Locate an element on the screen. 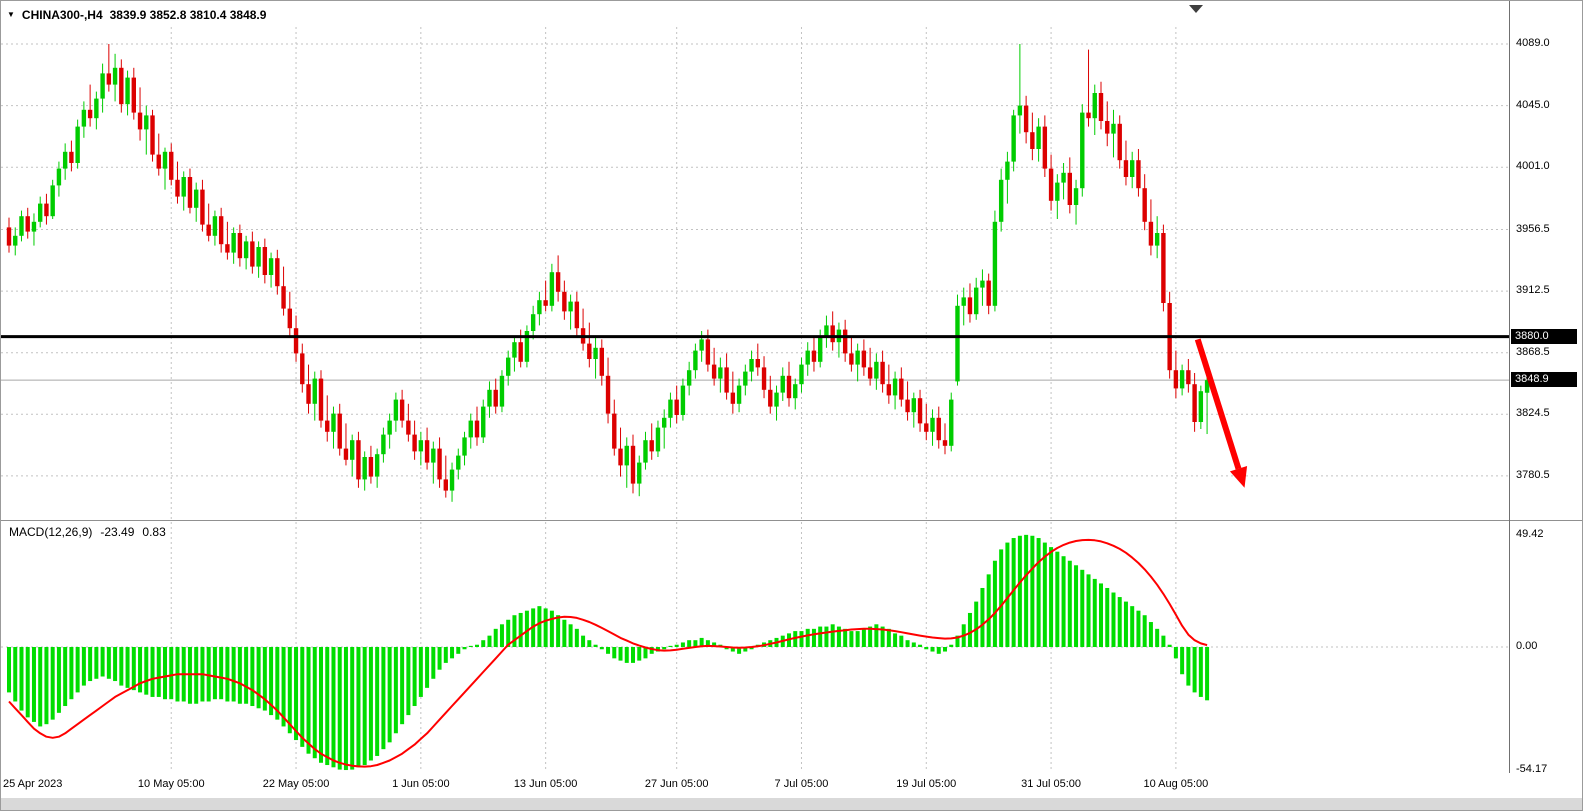 This screenshot has height=811, width=1583. hline-price-badge: 3880.0 is located at coordinates (1544, 336).